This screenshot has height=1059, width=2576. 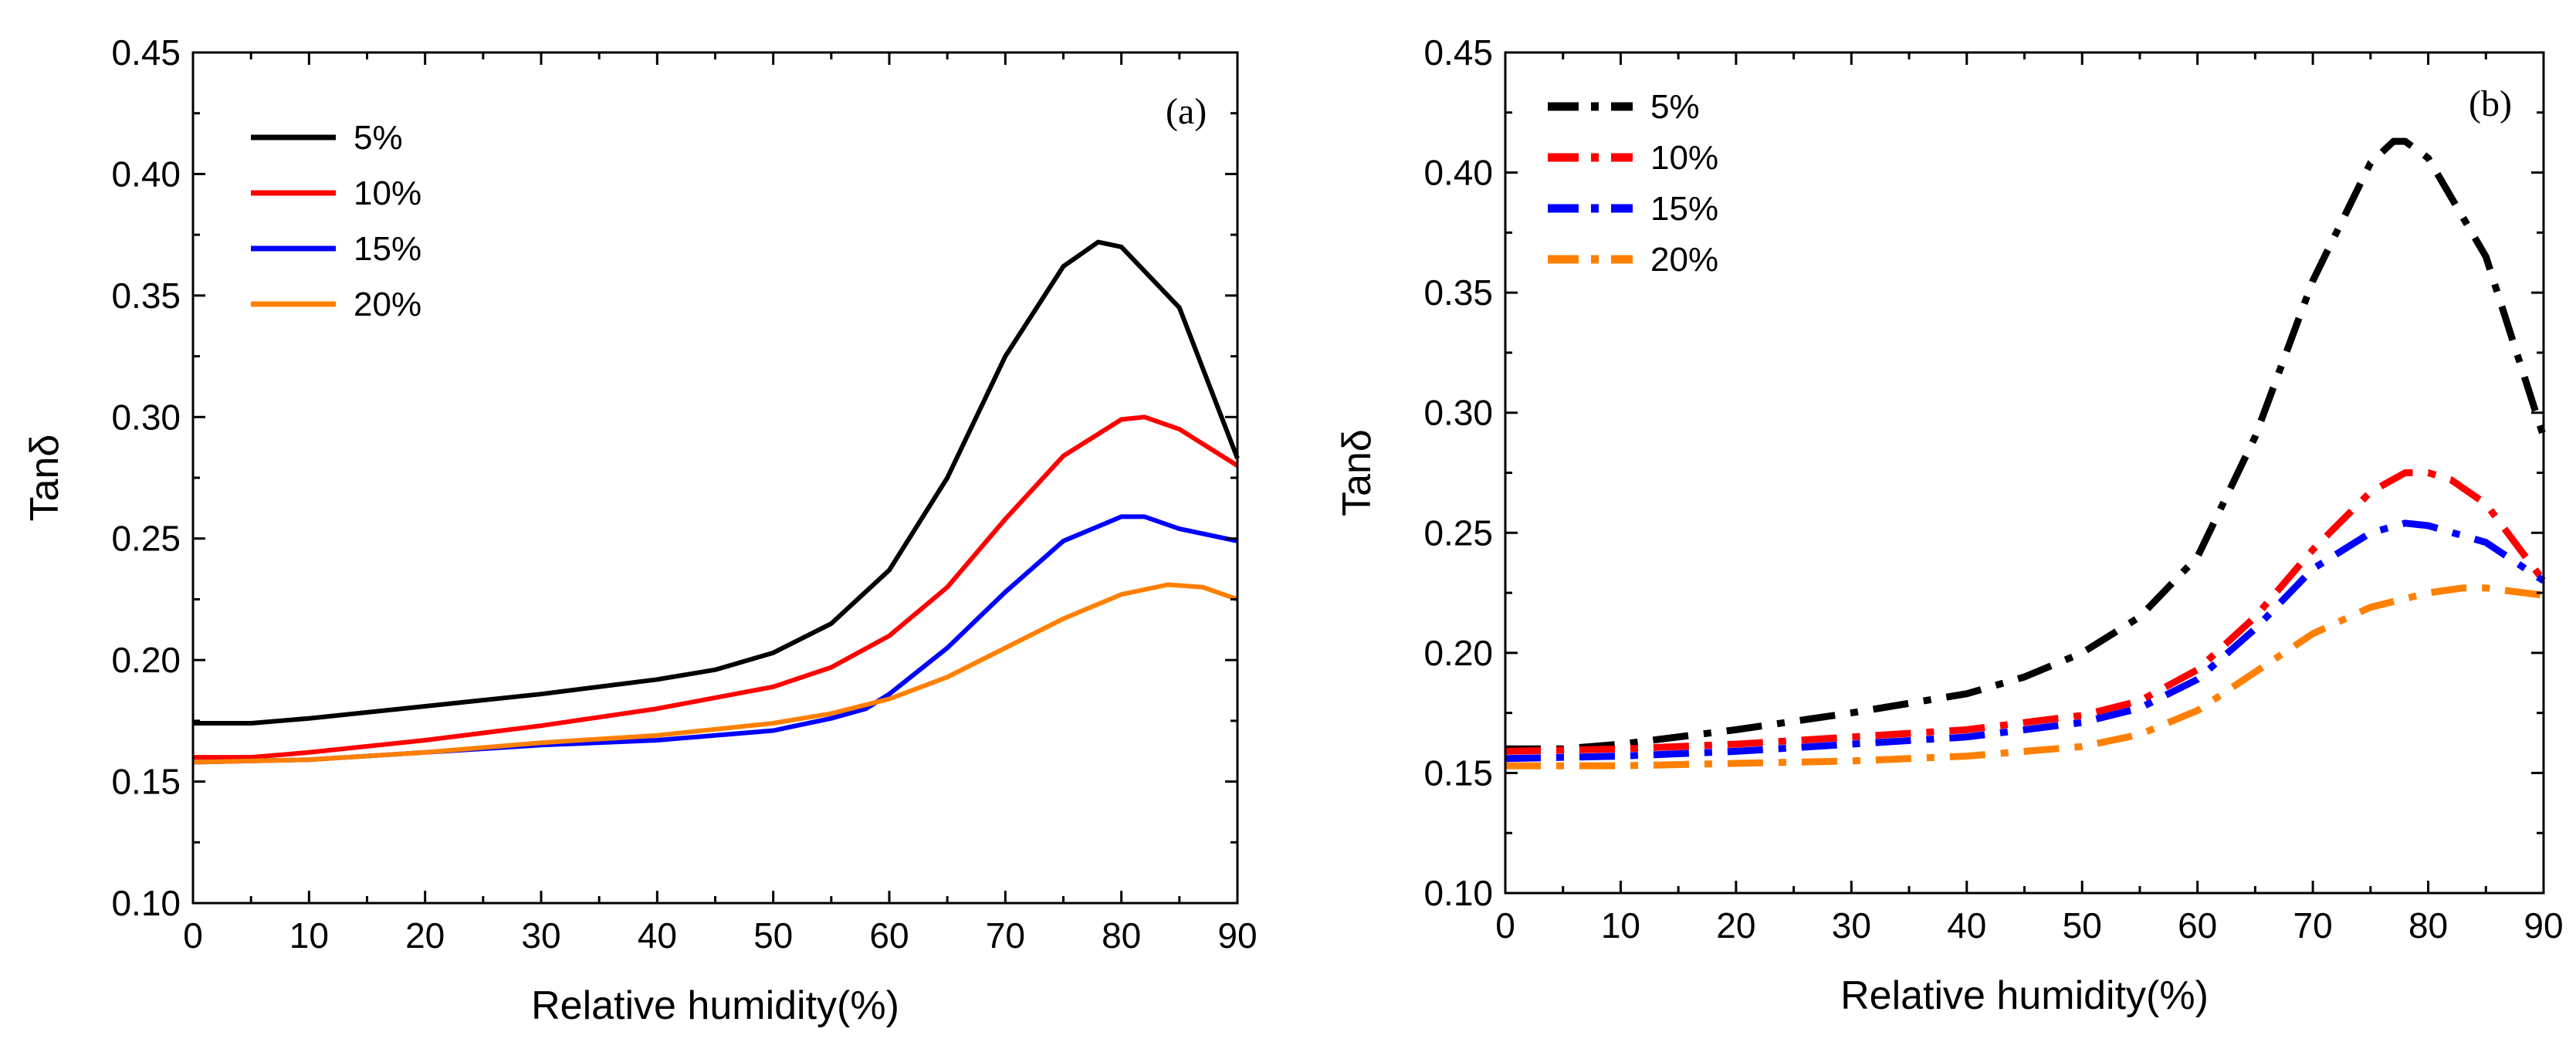 I want to click on panel-label: (a), so click(x=1186, y=111).